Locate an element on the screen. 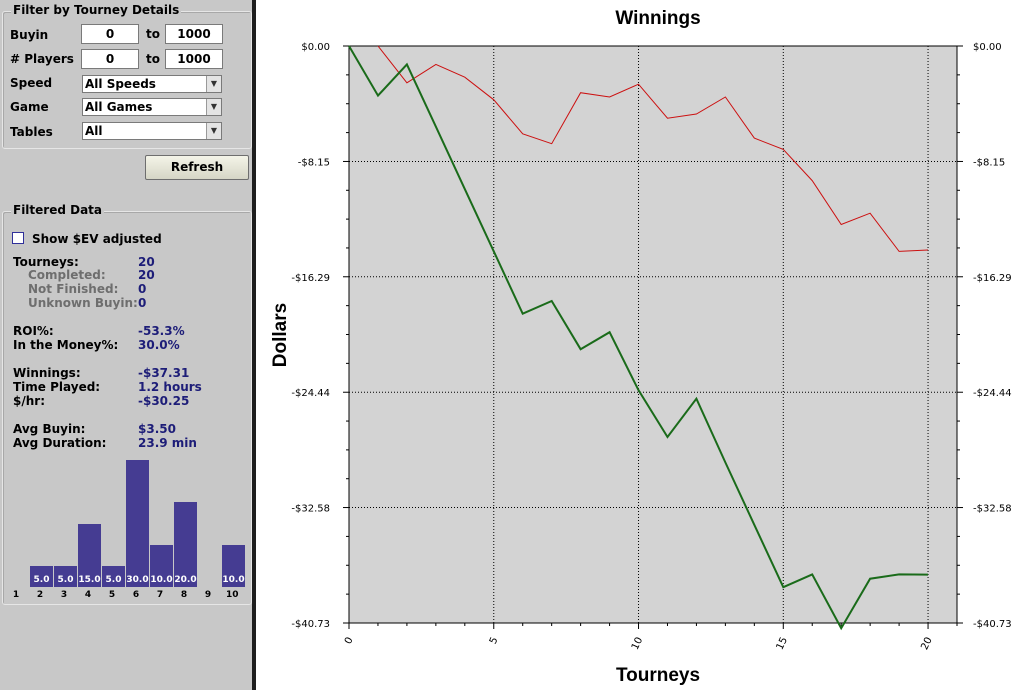 This screenshot has width=1013, height=694. buyin-to-label: to is located at coordinates (153, 34).